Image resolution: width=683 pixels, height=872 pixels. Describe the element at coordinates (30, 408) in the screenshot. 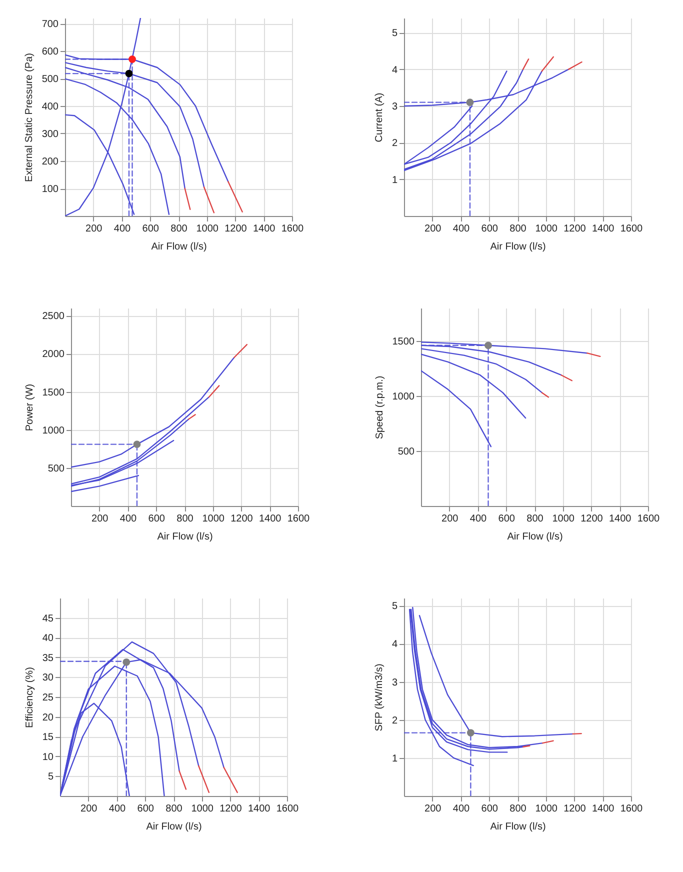

I see `y-axis-title: Power (W)` at that location.